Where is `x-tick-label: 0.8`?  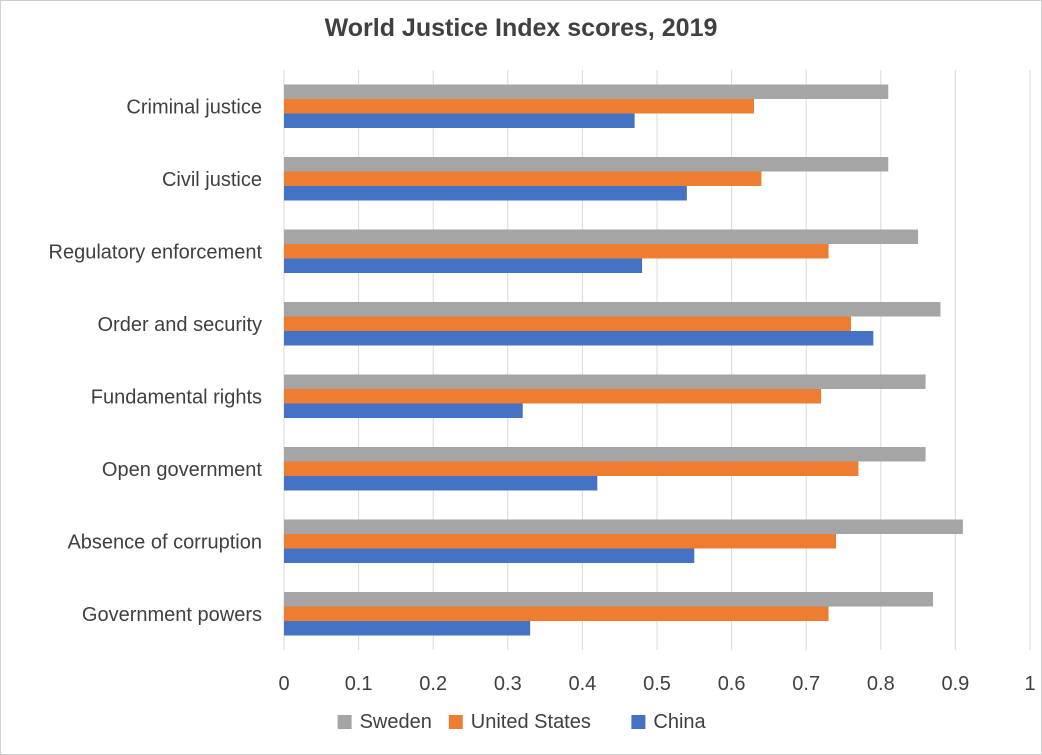 x-tick-label: 0.8 is located at coordinates (881, 684).